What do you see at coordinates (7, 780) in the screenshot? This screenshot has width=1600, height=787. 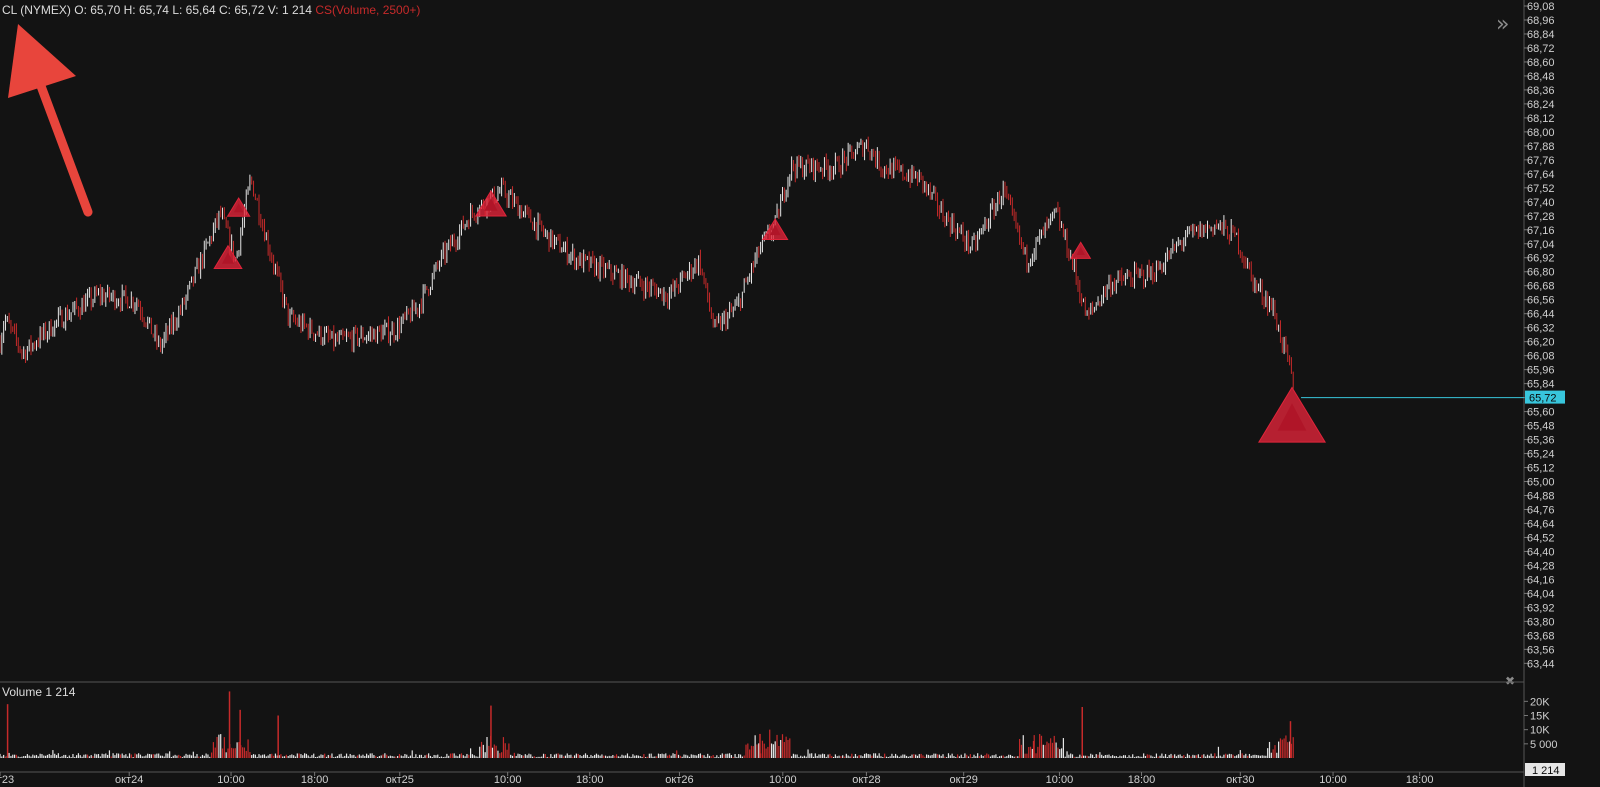 I see `time-tick-label: окт23` at bounding box center [7, 780].